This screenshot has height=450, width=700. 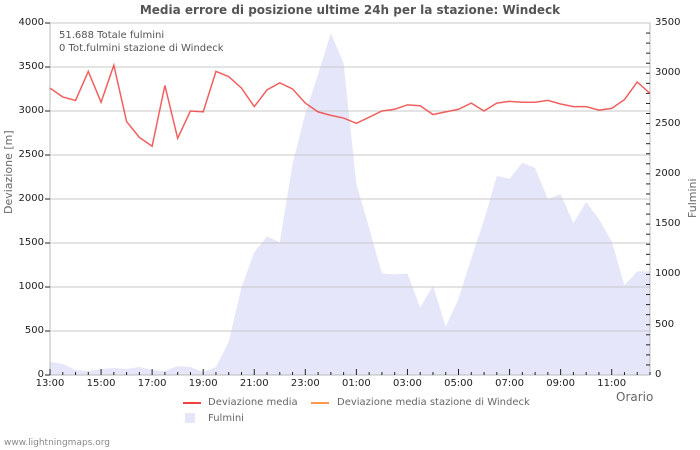 What do you see at coordinates (31, 110) in the screenshot?
I see `y-tick-left: 3000` at bounding box center [31, 110].